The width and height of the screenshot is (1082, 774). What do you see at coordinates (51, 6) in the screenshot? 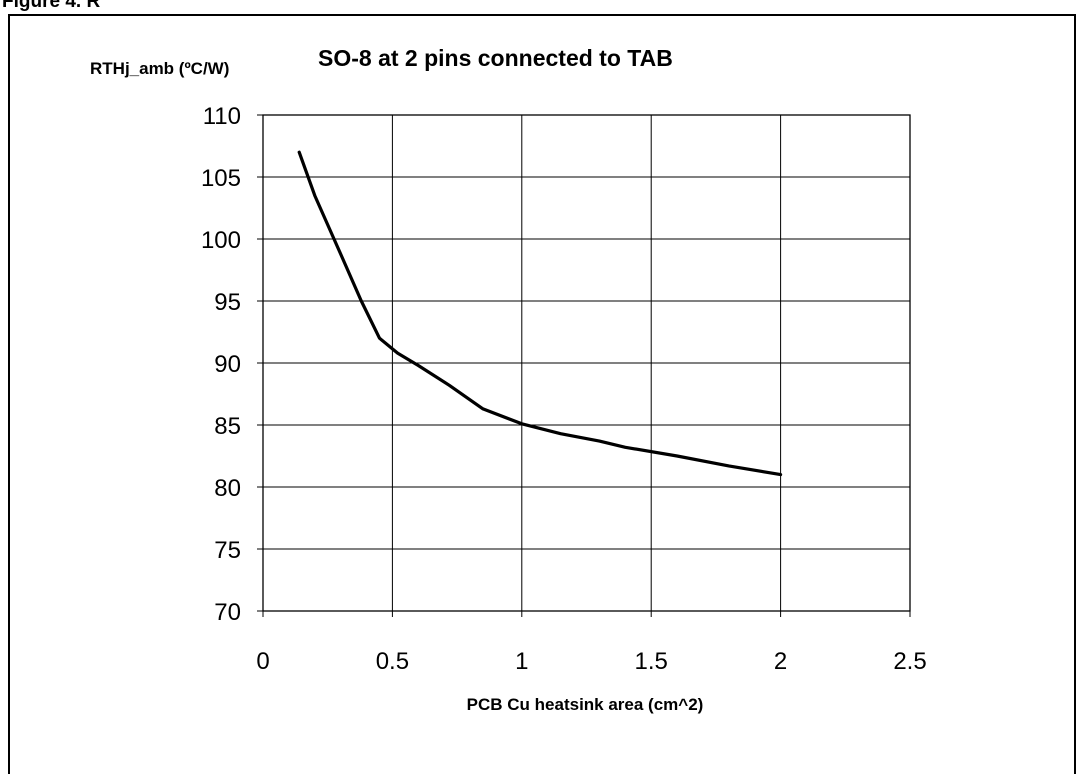
I see `figure-caption: Figure 4. R` at bounding box center [51, 6].